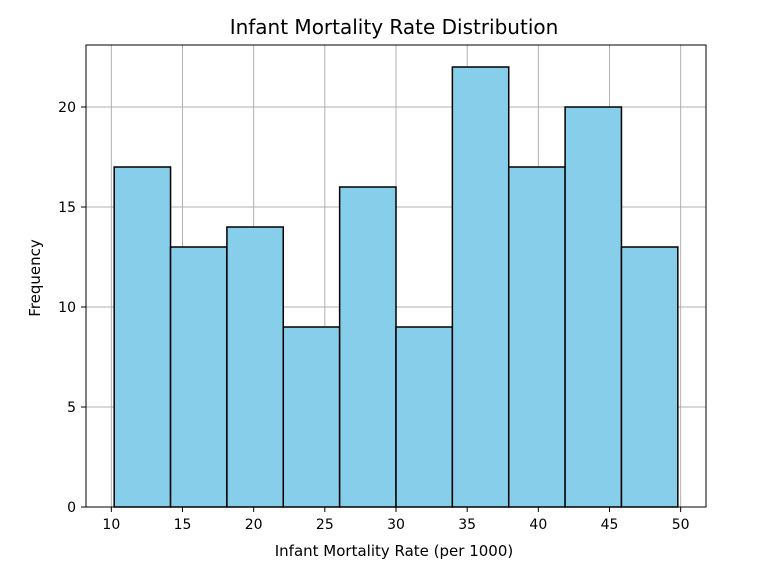 This screenshot has height=576, width=782. I want to click on x-tick-label: 45, so click(610, 525).